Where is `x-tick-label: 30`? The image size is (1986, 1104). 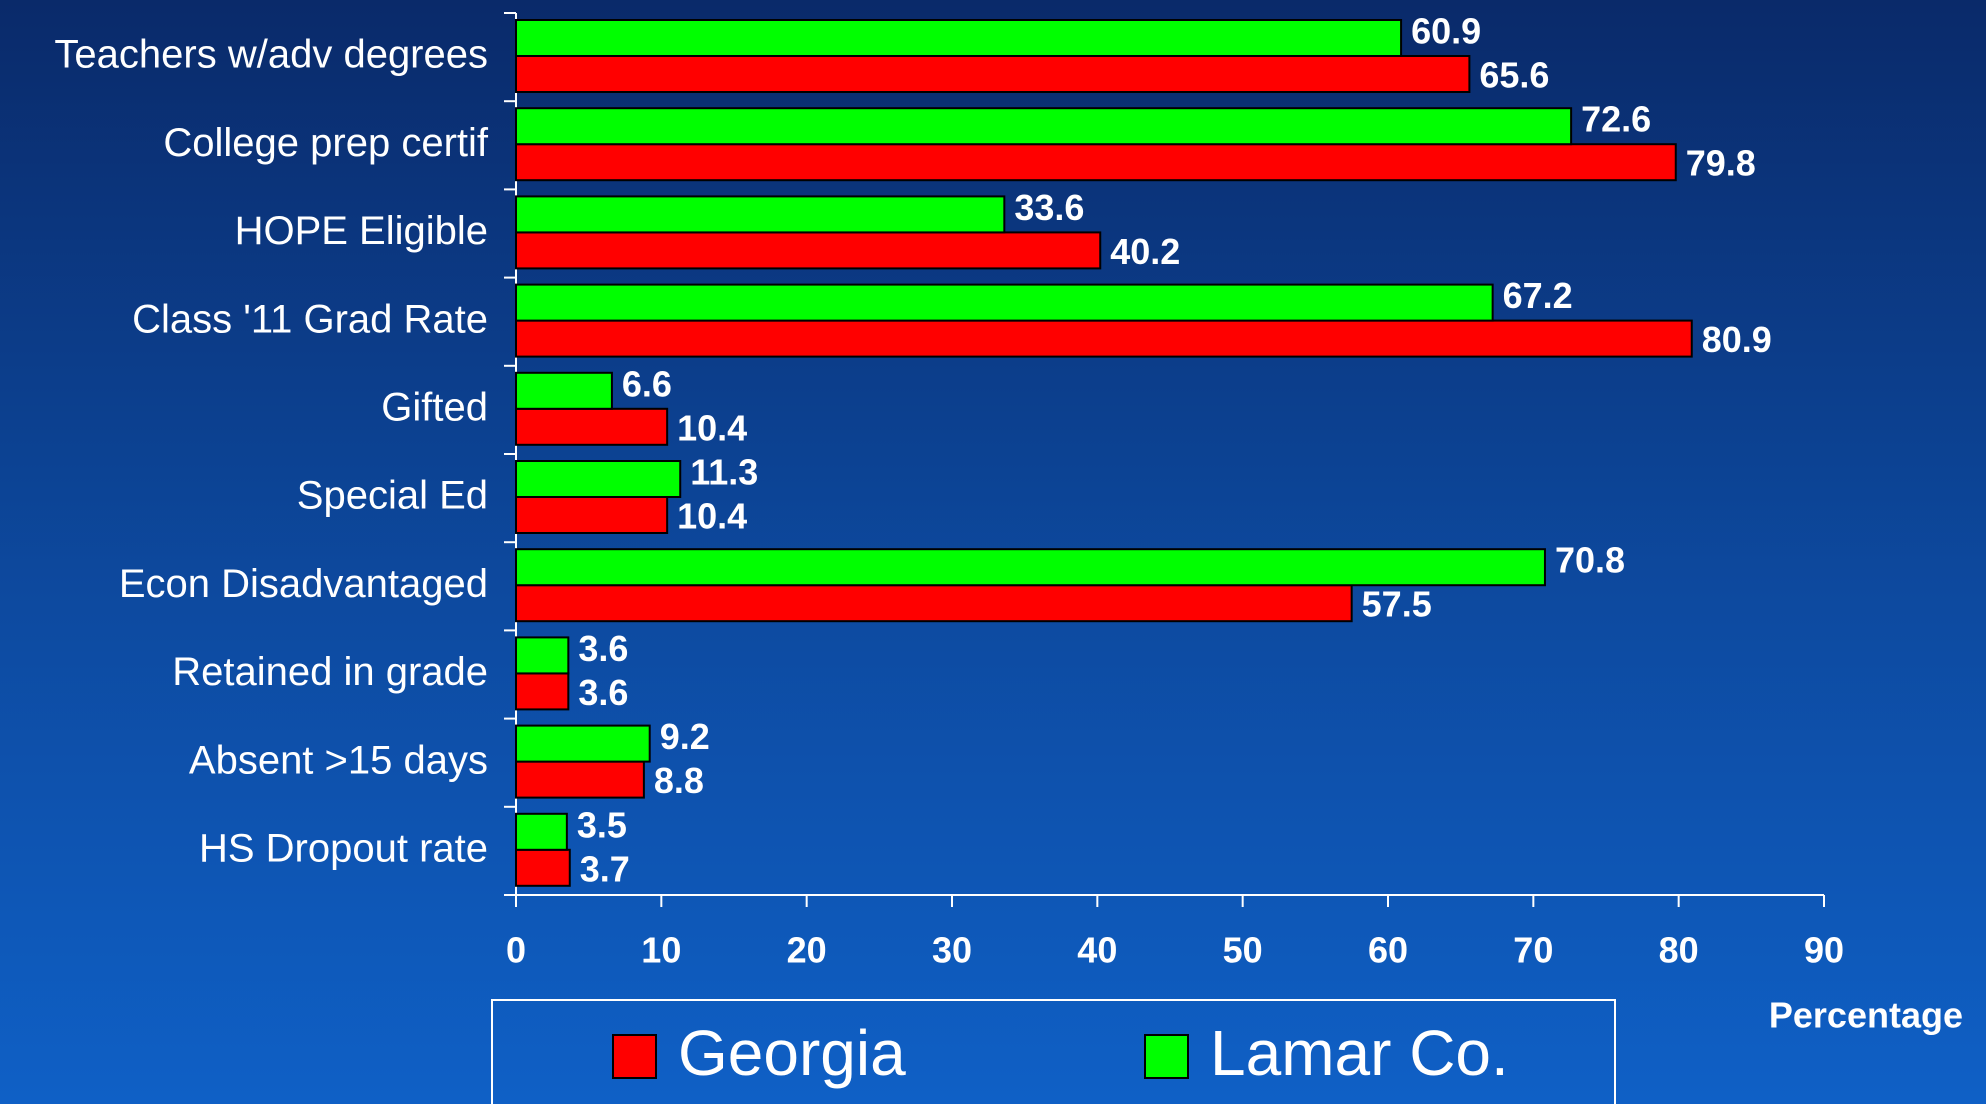 x-tick-label: 30 is located at coordinates (952, 950).